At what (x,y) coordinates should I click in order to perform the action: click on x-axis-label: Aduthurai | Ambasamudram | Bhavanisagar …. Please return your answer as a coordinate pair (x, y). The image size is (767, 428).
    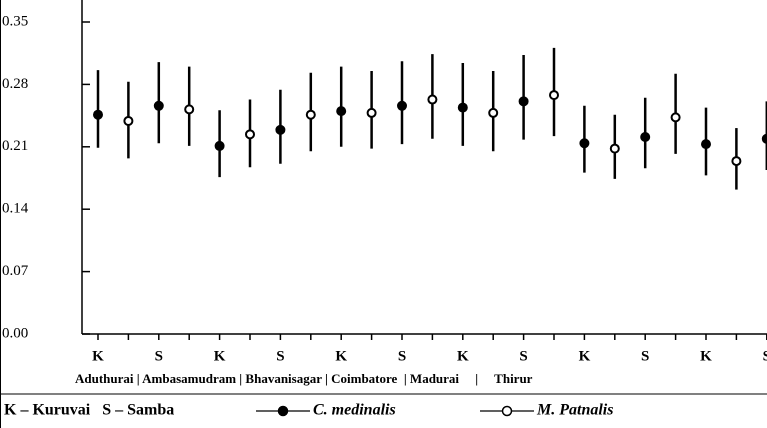
    Looking at the image, I should click on (304, 378).